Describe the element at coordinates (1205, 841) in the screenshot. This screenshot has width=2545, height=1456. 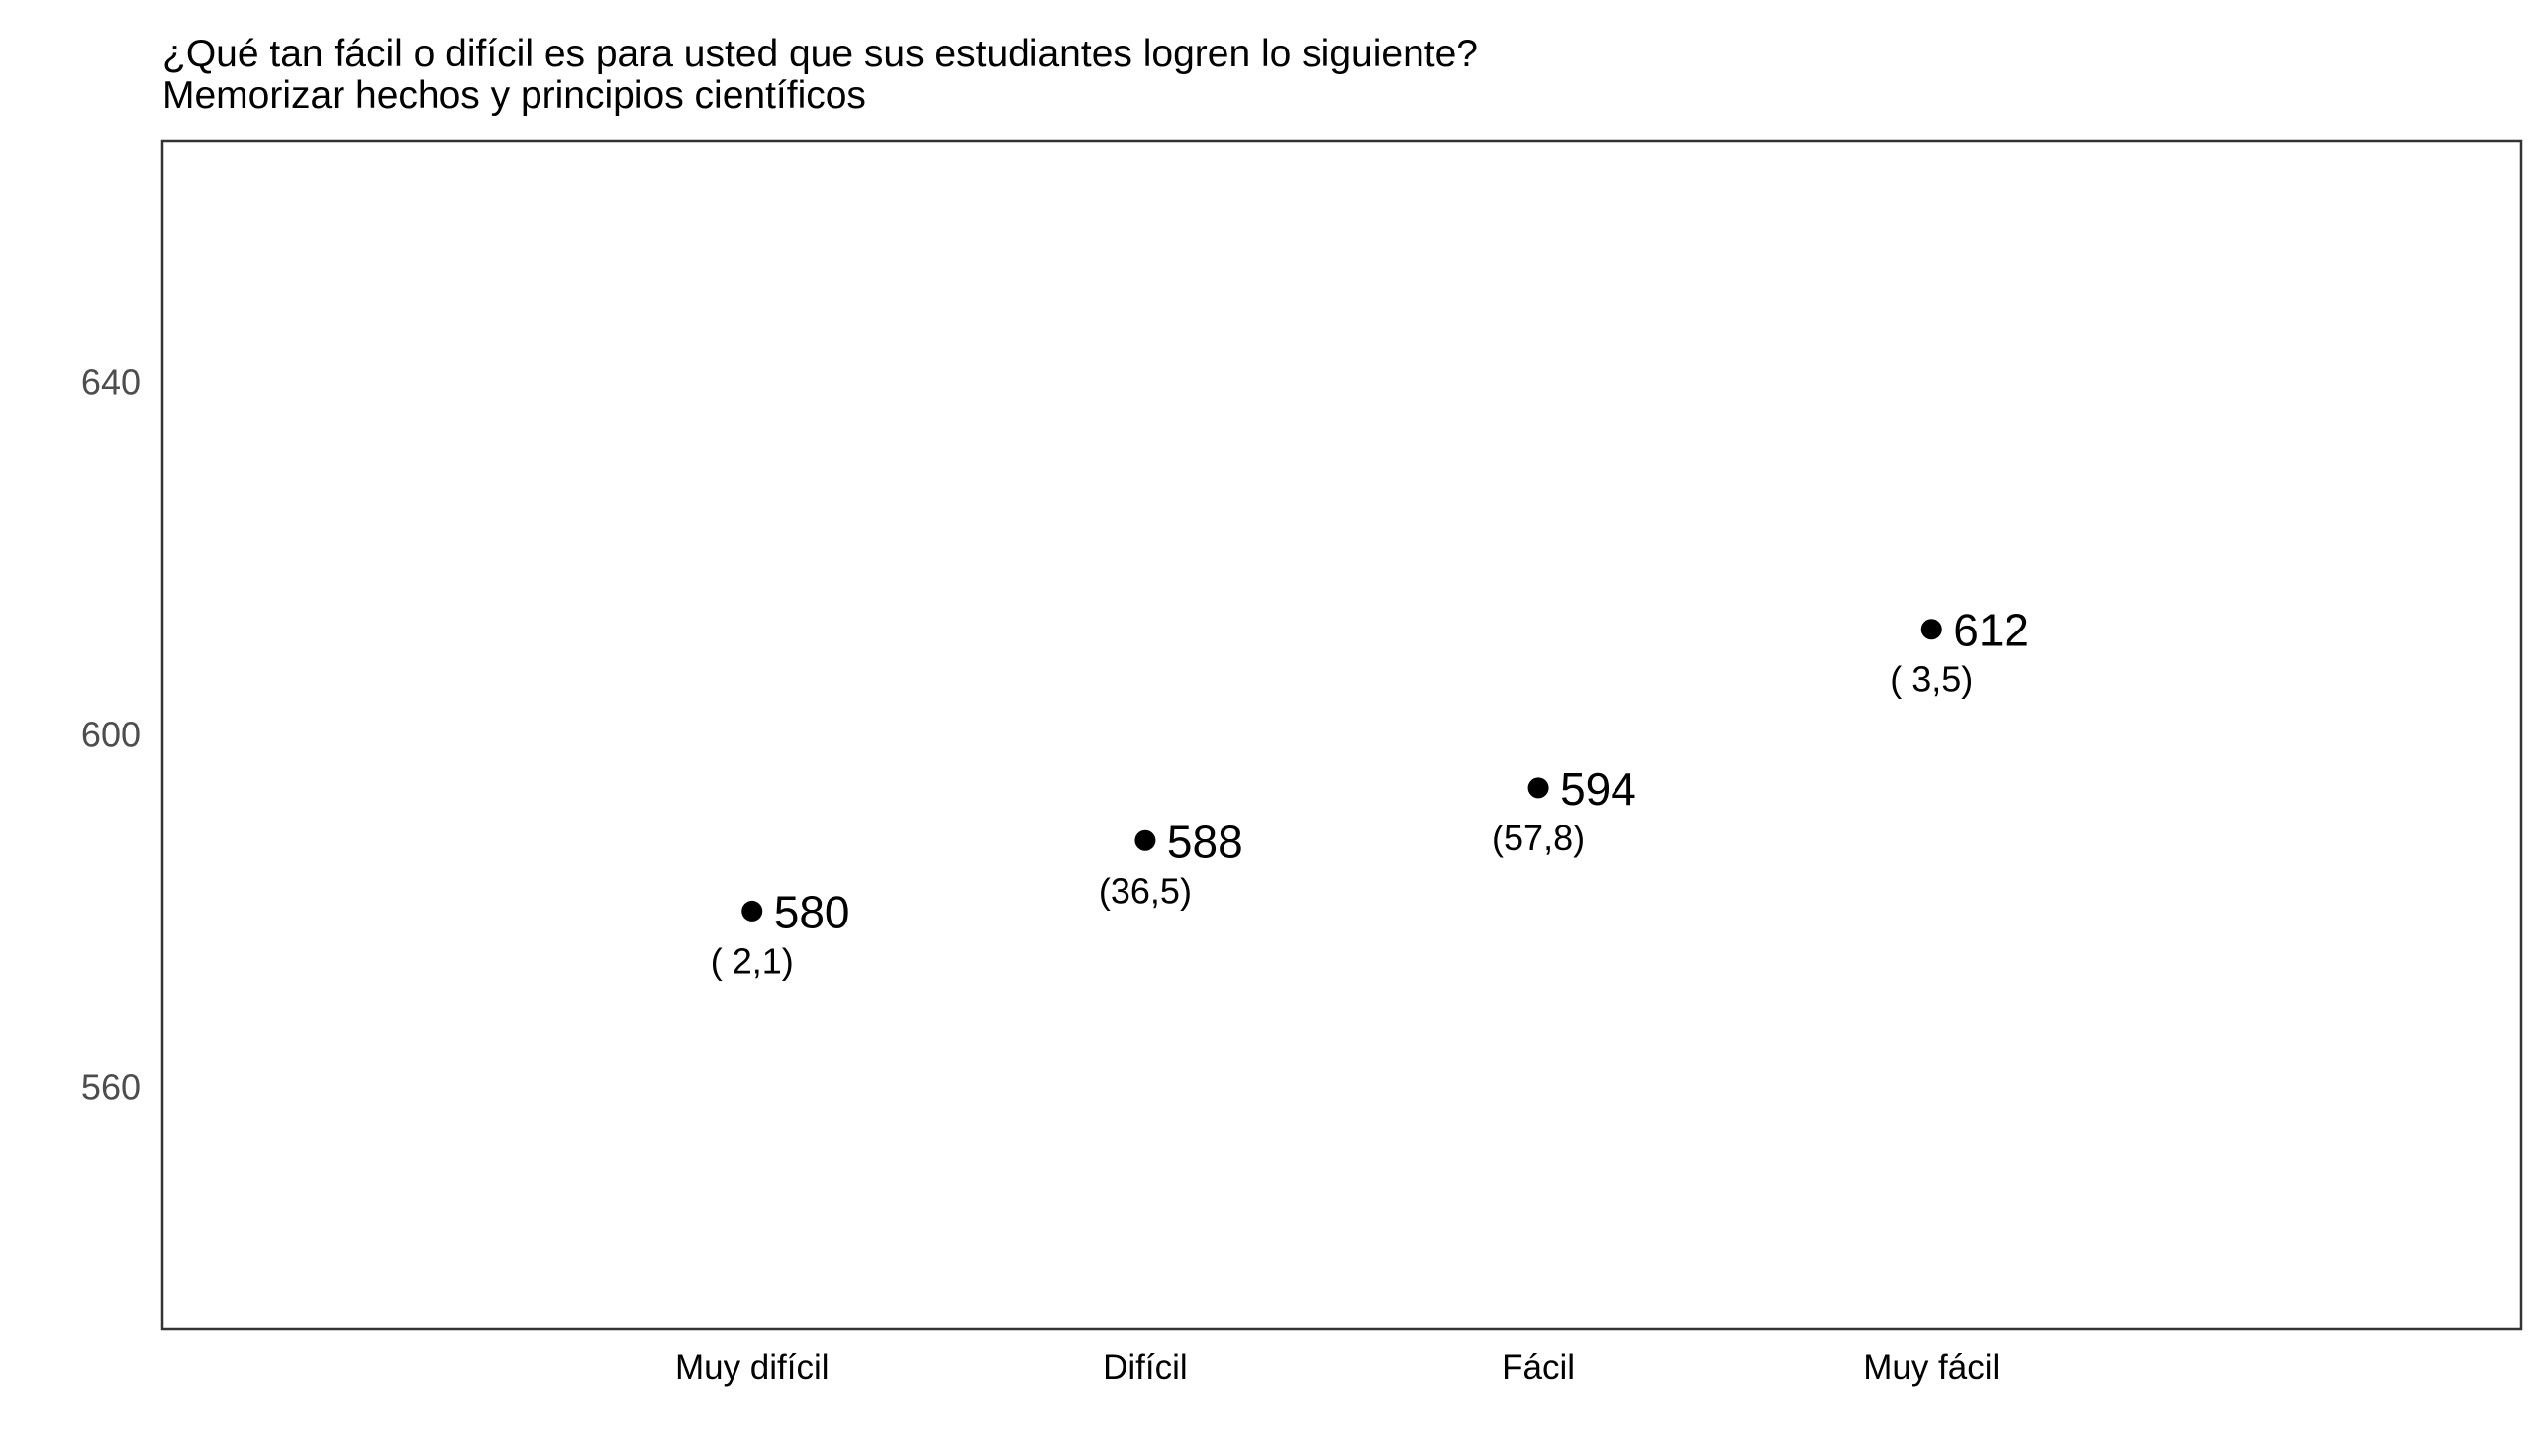
I see `data-value-label: 588` at that location.